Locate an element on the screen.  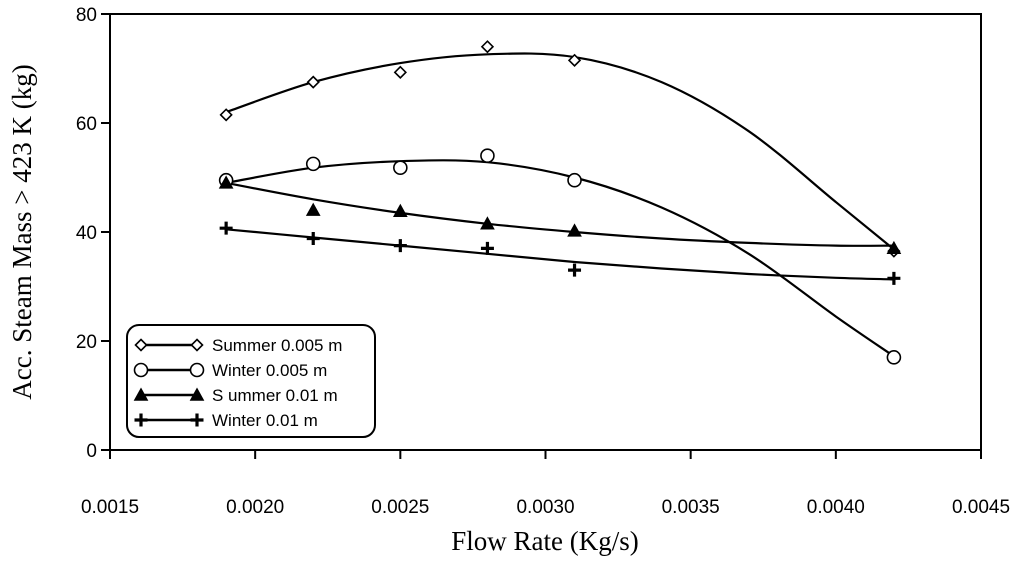
y-tick-label: 40 is located at coordinates (86, 233).